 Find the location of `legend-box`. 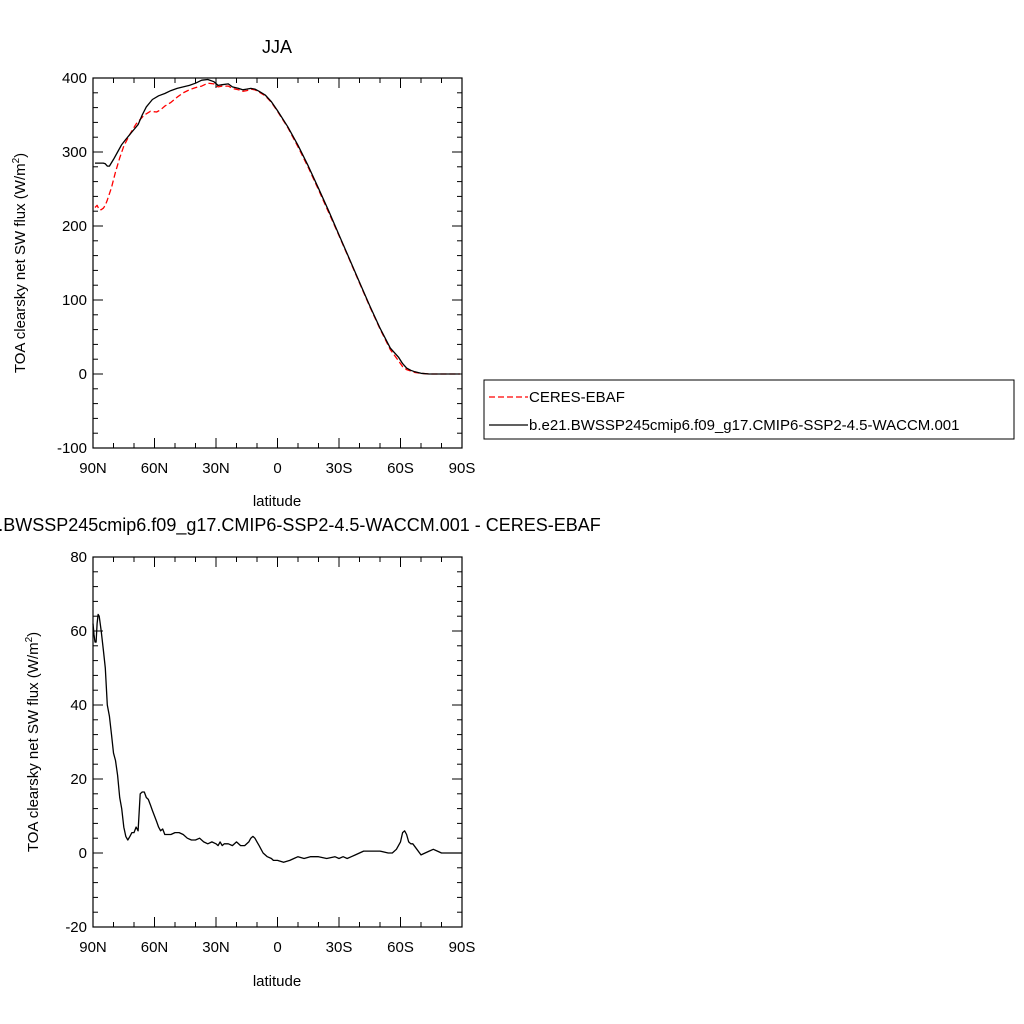

legend-box is located at coordinates (749, 409).